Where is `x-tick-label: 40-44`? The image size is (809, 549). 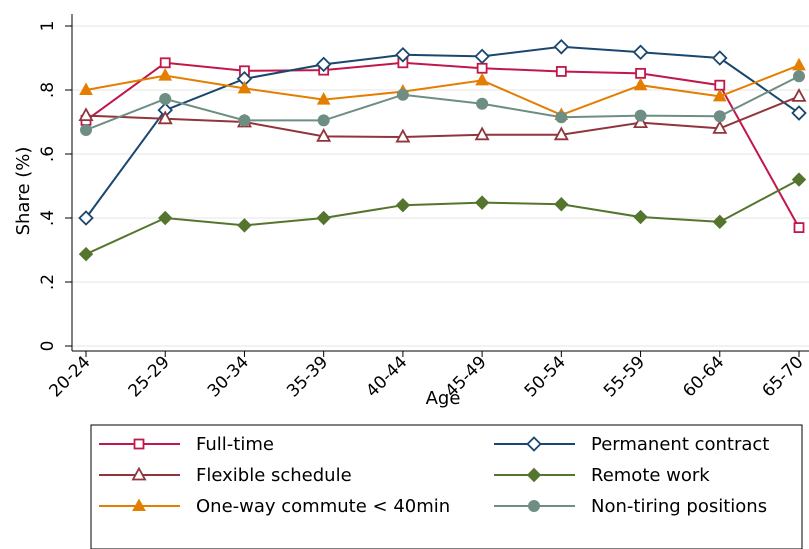
x-tick-label: 40-44 is located at coordinates (386, 376).